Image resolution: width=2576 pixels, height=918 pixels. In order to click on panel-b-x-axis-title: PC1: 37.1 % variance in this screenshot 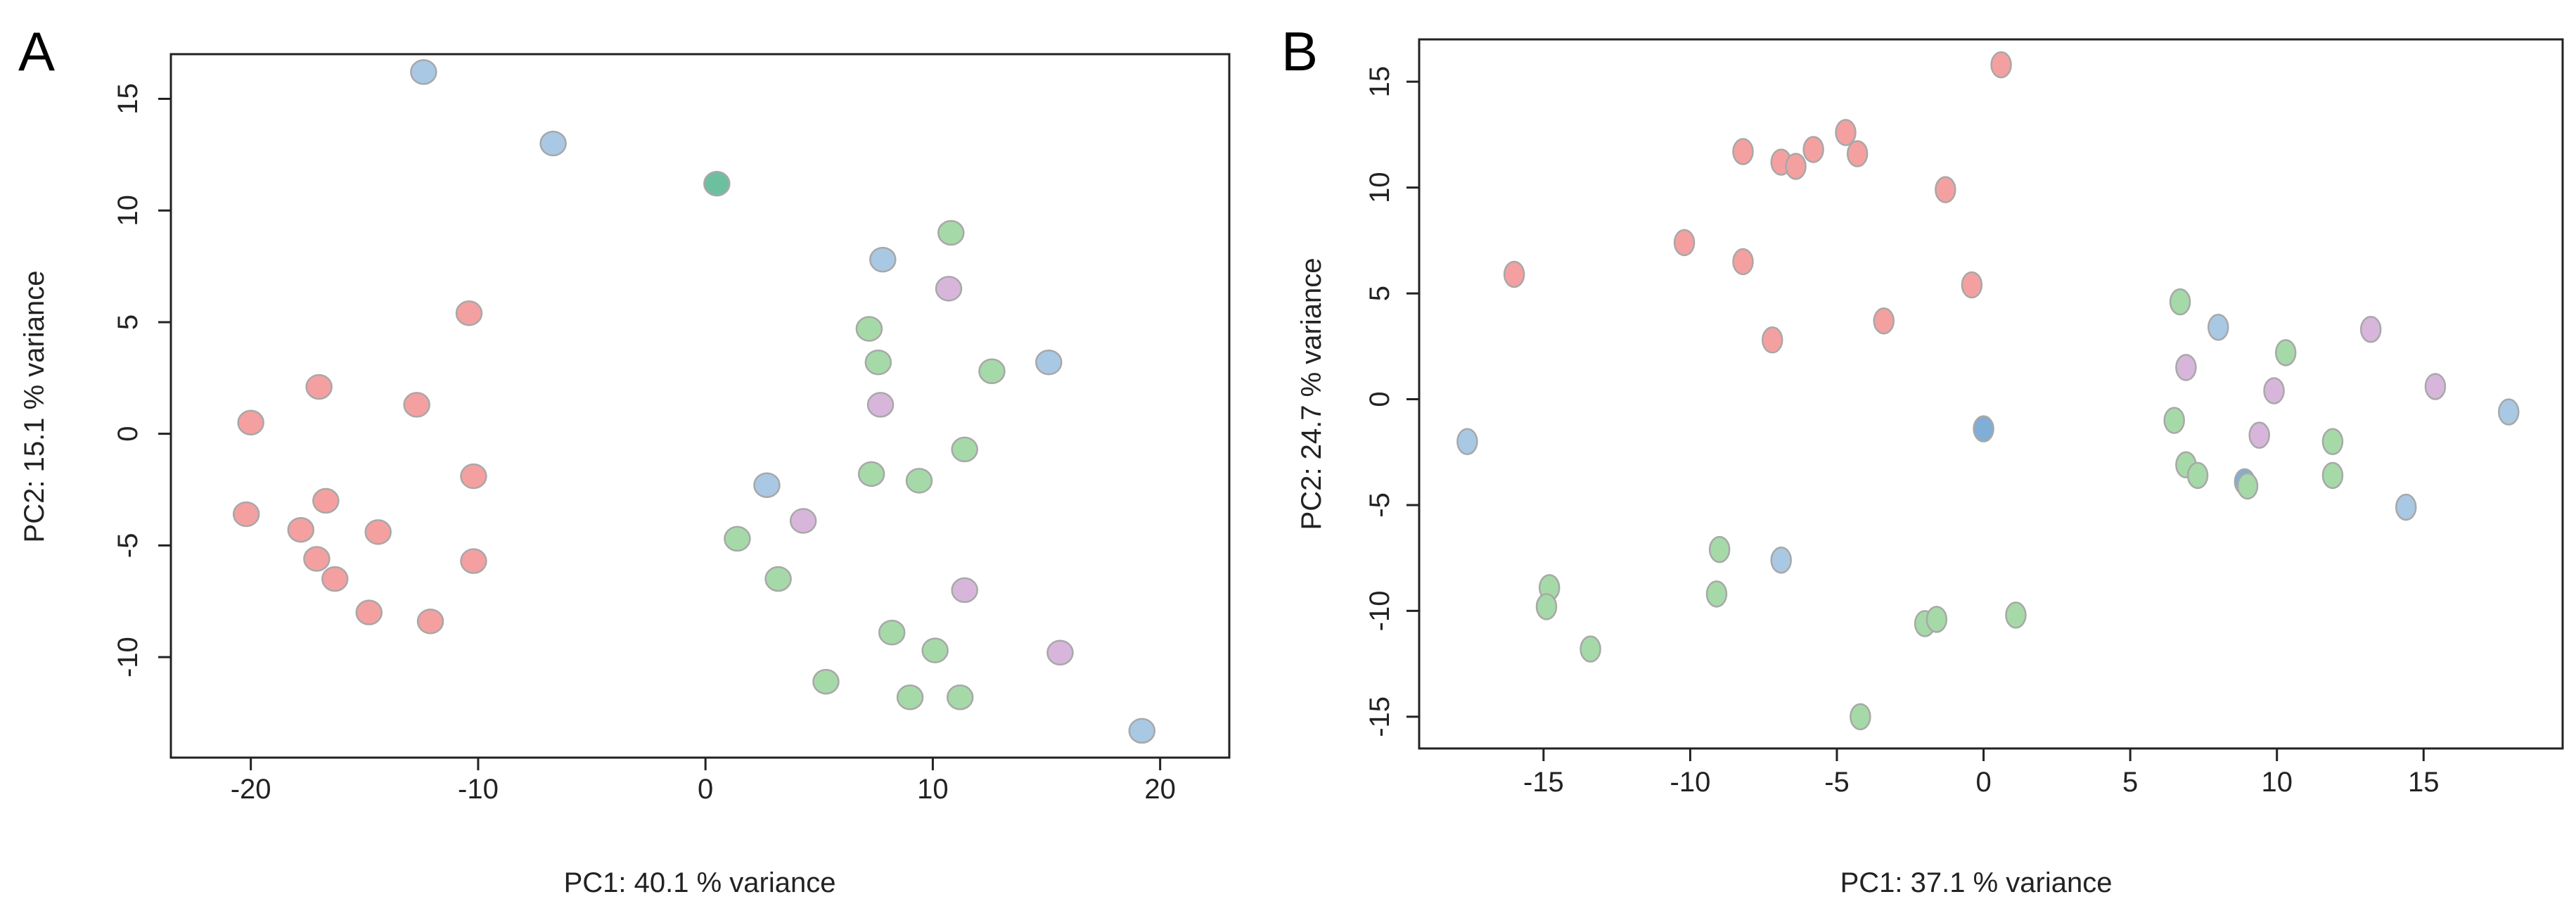, I will do `click(1976, 882)`.